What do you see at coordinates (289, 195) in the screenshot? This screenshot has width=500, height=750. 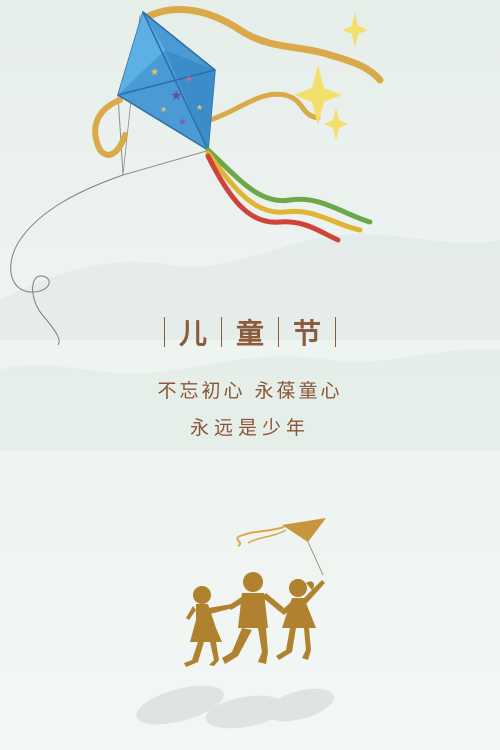 I see `kite-tail` at bounding box center [289, 195].